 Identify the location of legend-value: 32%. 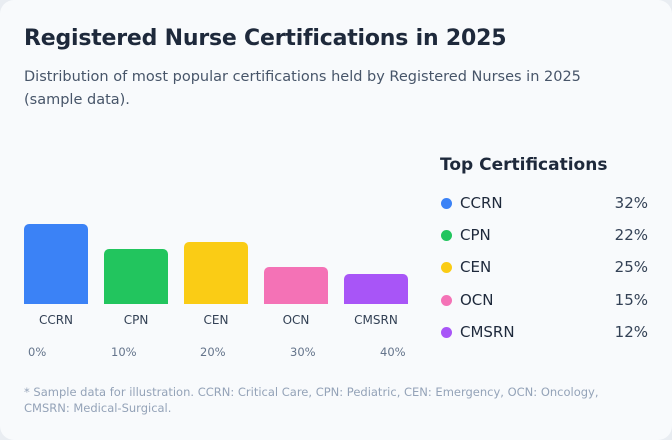
(631, 203).